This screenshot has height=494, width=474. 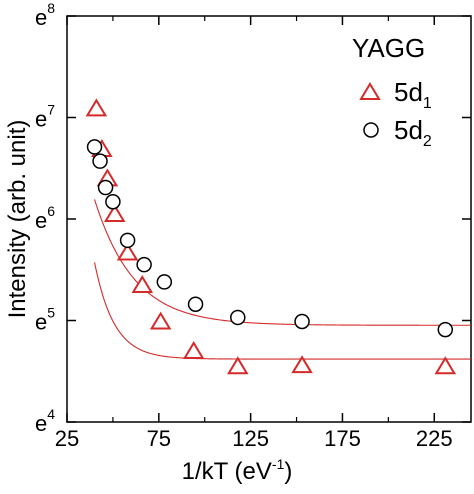 I want to click on x-tick-label: 25, so click(x=67, y=438).